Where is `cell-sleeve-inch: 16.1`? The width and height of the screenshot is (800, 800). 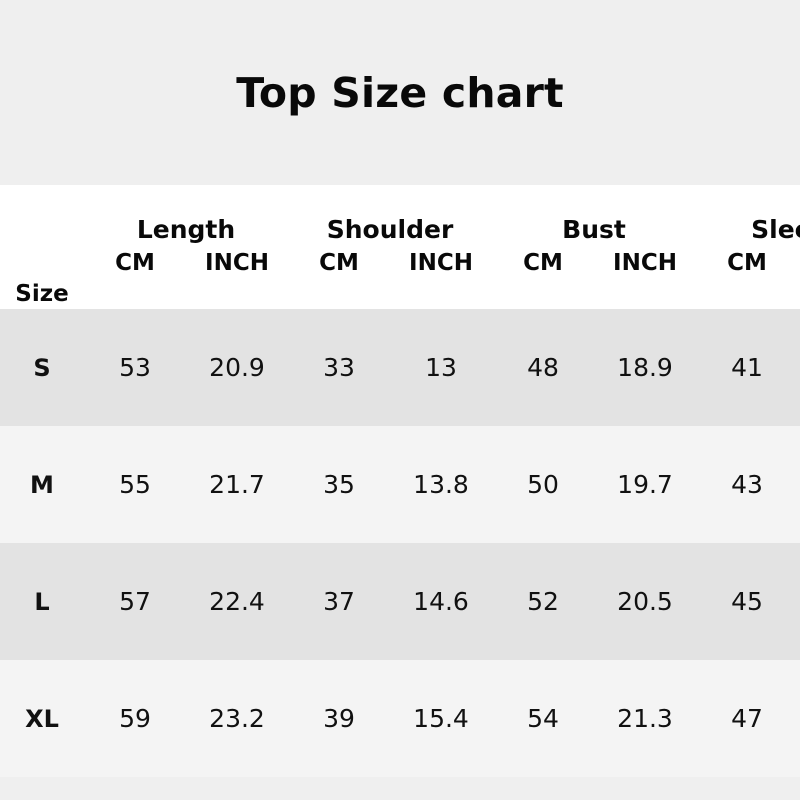
cell-sleeve-inch: 16.1 is located at coordinates (799, 367).